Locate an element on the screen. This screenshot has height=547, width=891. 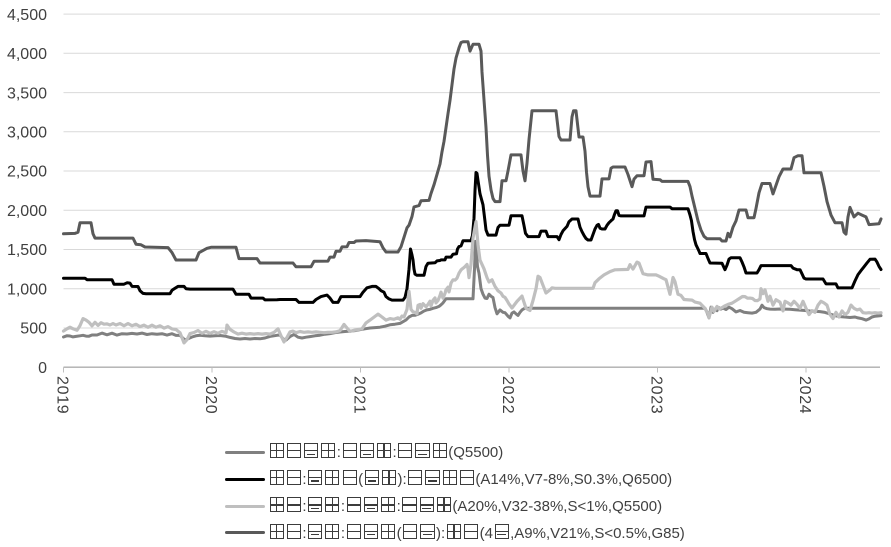
svg-text: 3,000 is located at coordinates (27, 133).